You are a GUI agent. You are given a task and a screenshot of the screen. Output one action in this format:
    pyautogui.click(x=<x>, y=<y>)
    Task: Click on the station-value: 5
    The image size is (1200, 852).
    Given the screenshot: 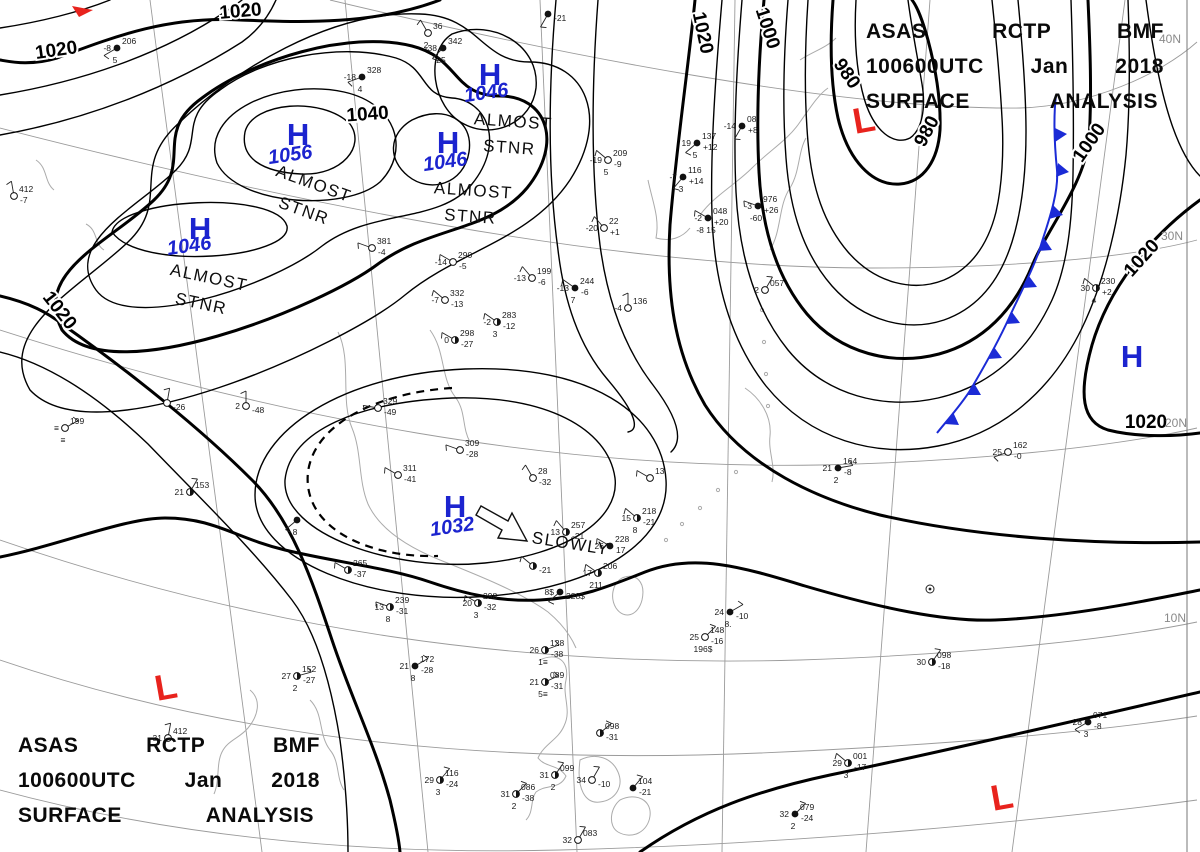 What is the action you would take?
    pyautogui.click(x=695, y=155)
    